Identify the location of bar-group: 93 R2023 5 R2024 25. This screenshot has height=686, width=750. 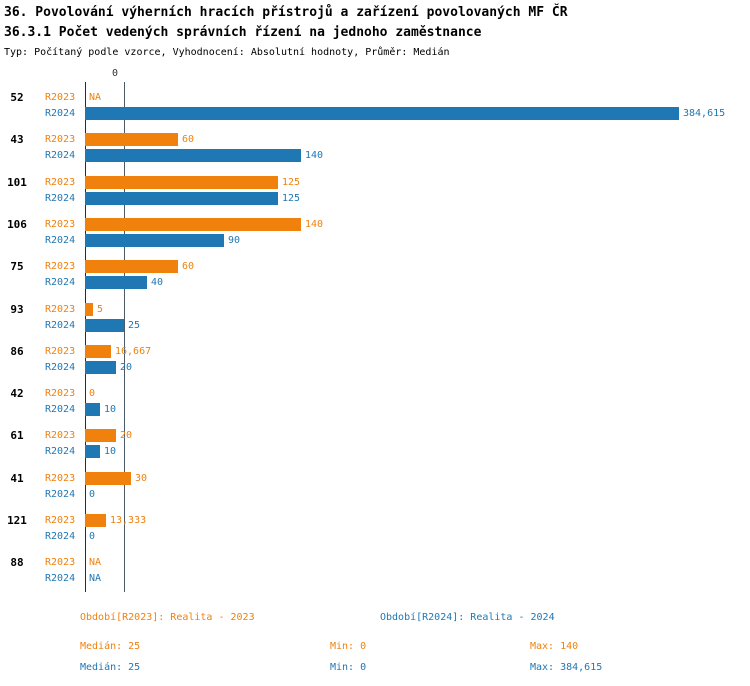
(375, 318).